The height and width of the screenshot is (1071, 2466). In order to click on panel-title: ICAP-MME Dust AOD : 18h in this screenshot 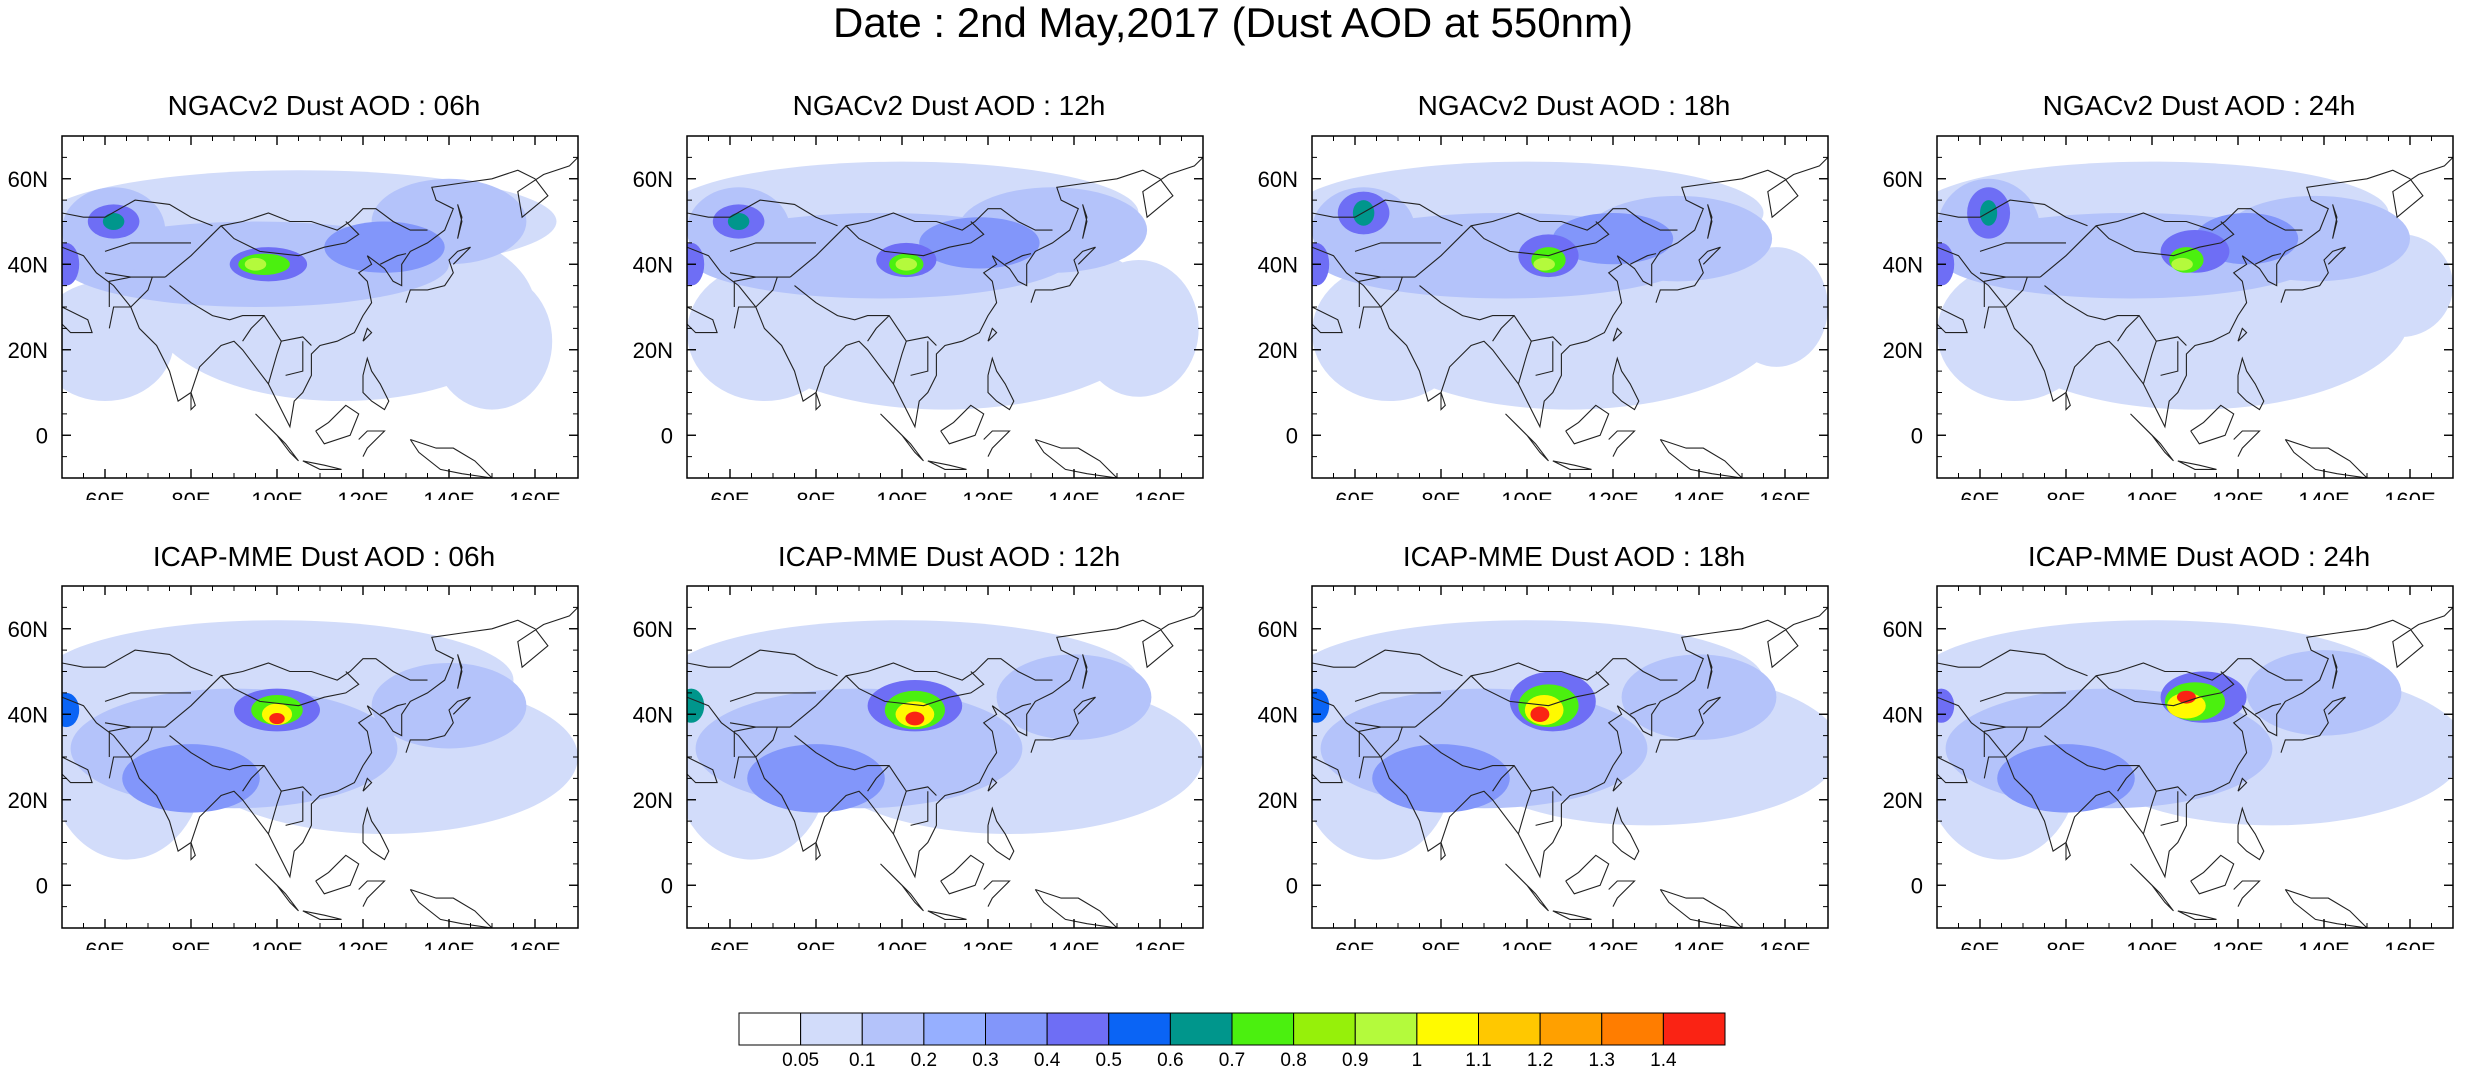, I will do `click(1574, 556)`.